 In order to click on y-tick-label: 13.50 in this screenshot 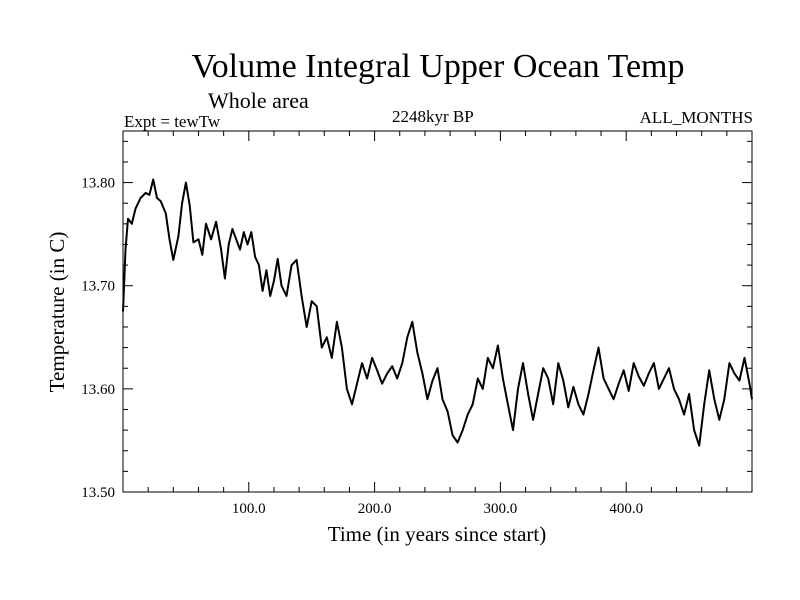, I will do `click(98, 493)`.